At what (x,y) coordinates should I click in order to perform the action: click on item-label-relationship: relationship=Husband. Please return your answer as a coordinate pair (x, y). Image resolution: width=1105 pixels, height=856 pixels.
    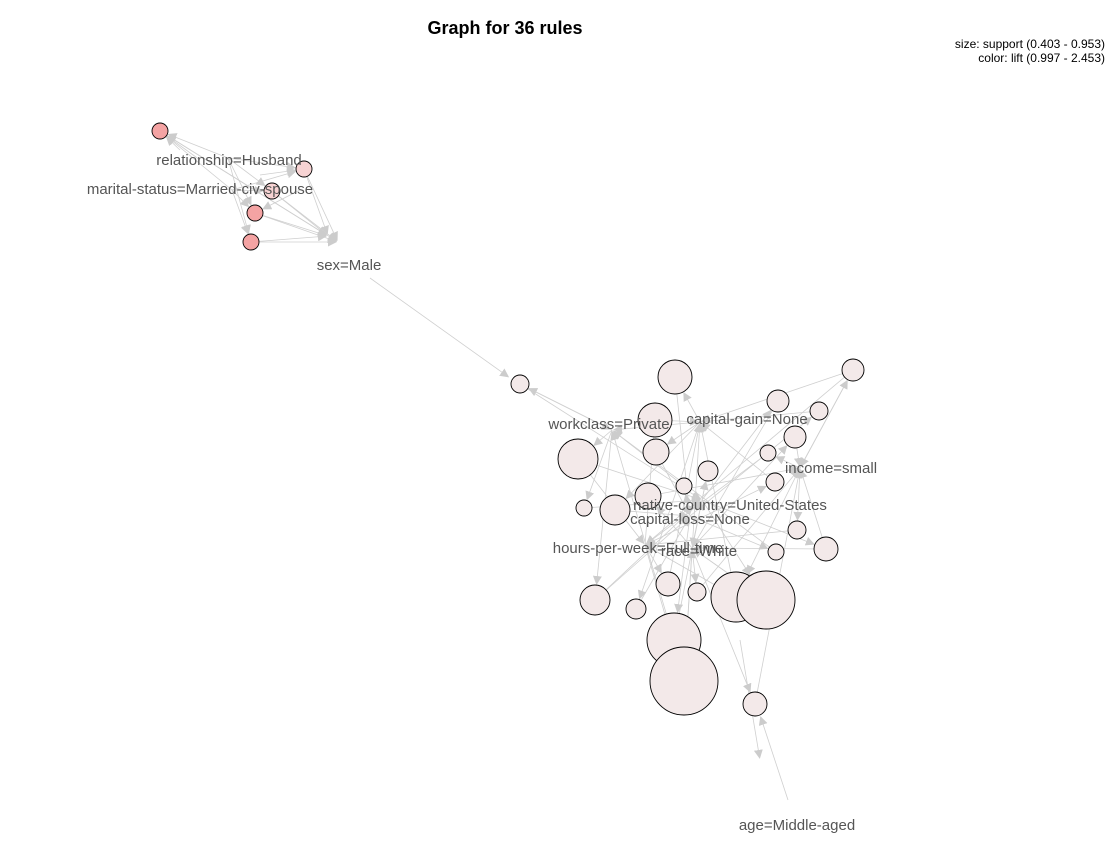
    Looking at the image, I should click on (229, 160).